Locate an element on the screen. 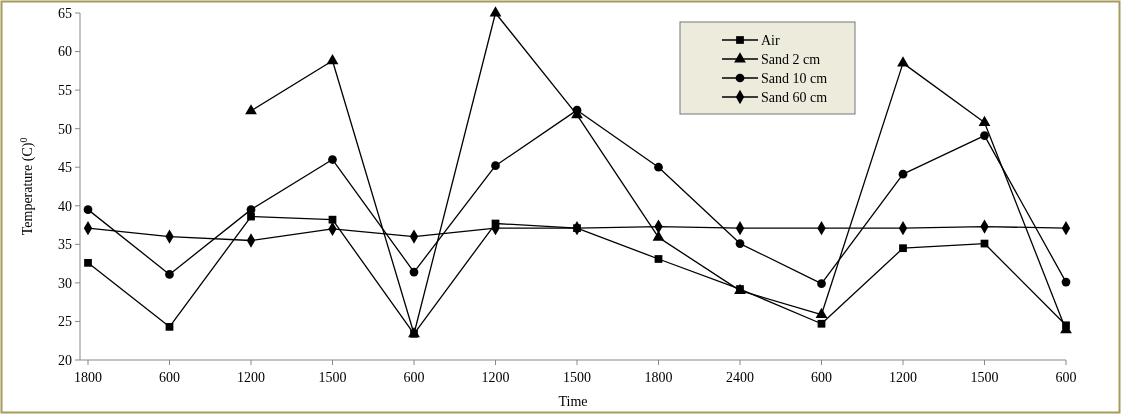  x-tick-label: 2400 is located at coordinates (740, 377).